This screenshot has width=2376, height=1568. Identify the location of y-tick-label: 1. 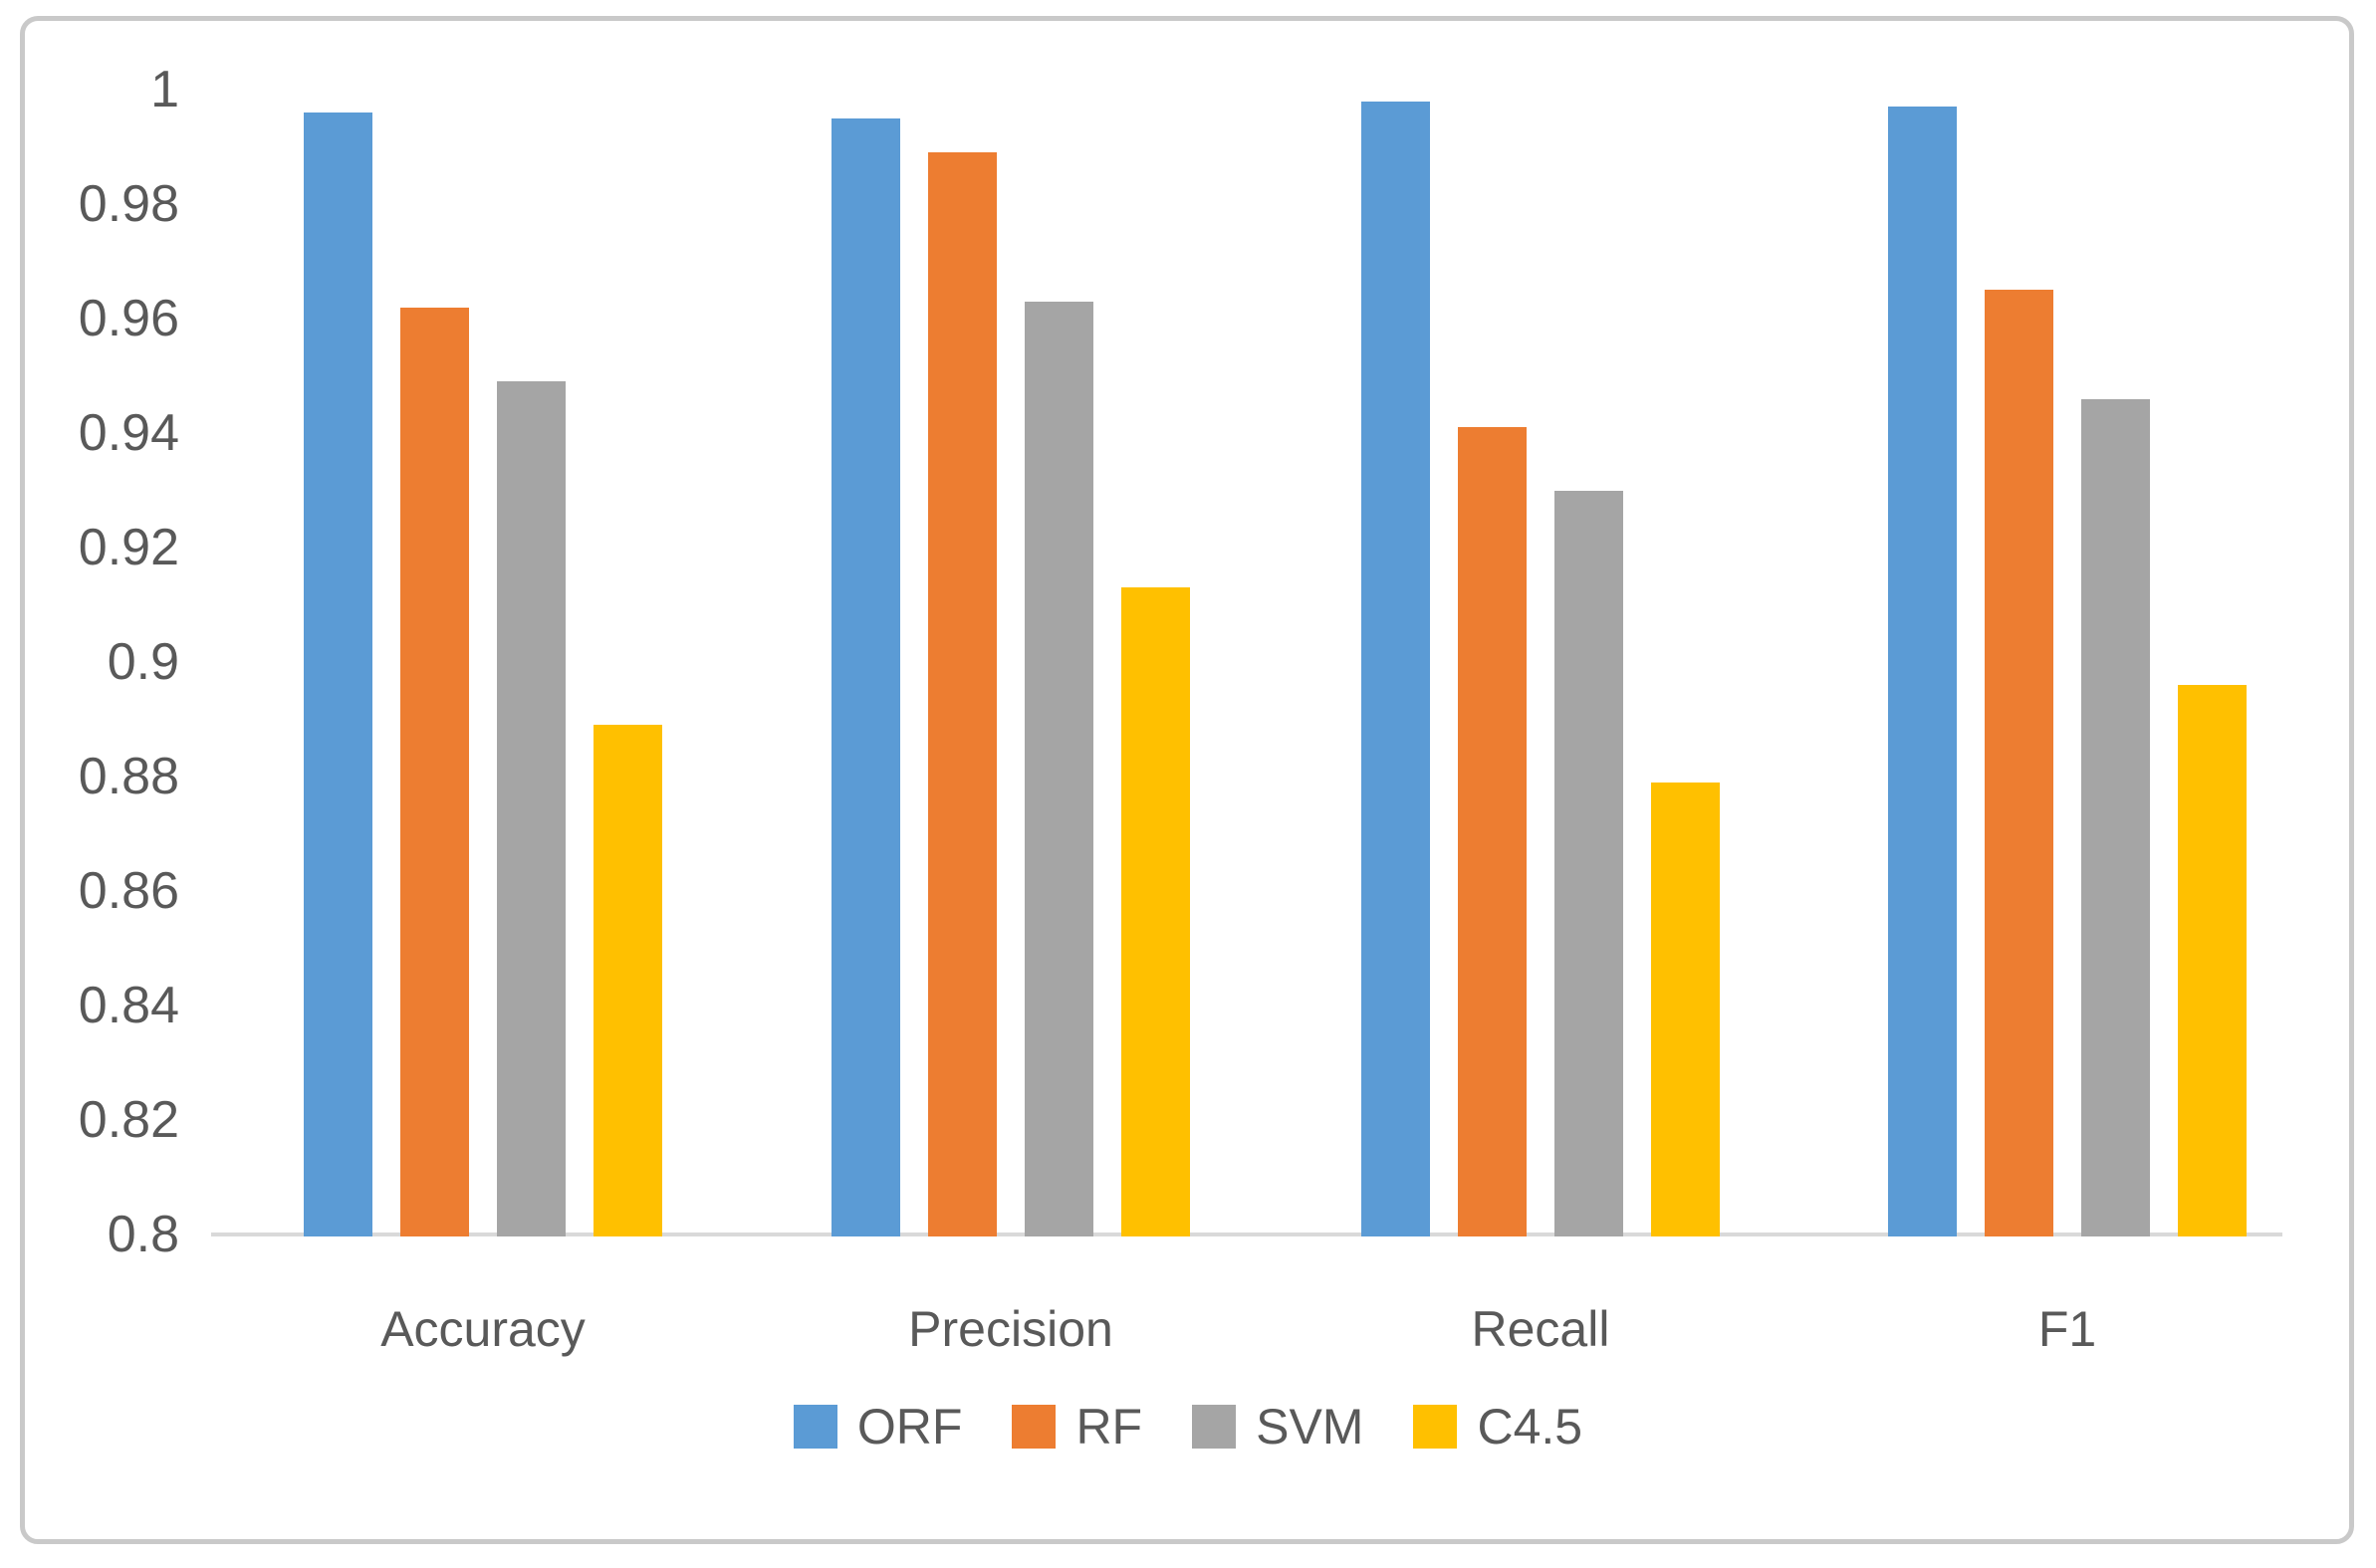
(164, 90).